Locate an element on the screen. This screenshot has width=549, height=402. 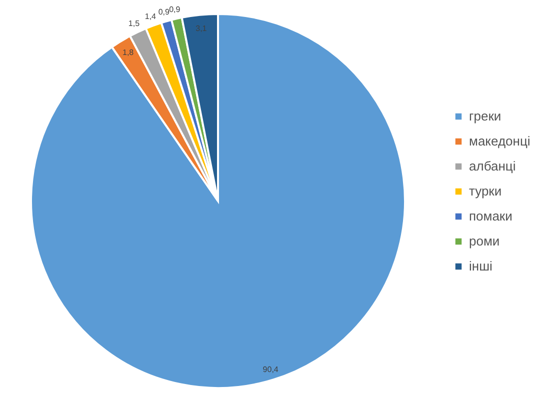
data-label: 3,1 is located at coordinates (202, 28).